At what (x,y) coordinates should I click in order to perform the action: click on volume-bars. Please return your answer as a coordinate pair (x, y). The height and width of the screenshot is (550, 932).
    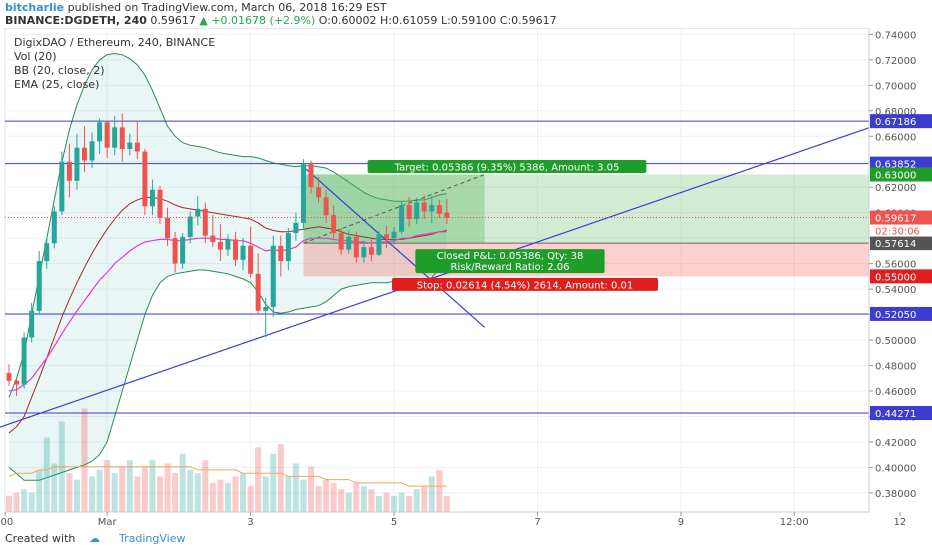
    Looking at the image, I should click on (228, 460).